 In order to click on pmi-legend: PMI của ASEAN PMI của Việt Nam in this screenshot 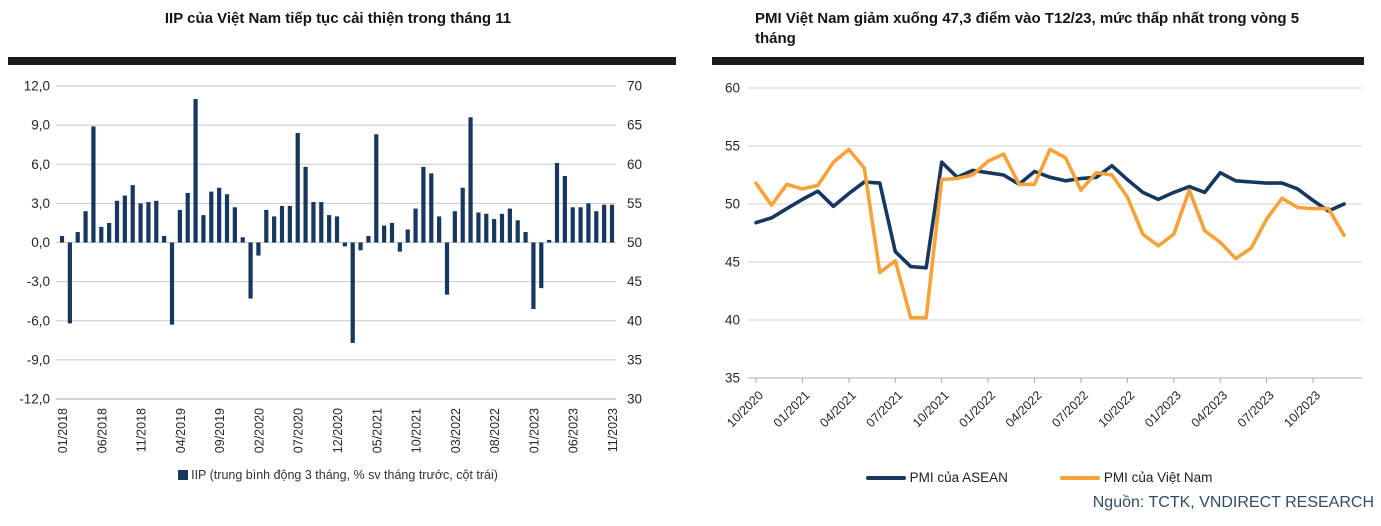, I will do `click(1039, 477)`.